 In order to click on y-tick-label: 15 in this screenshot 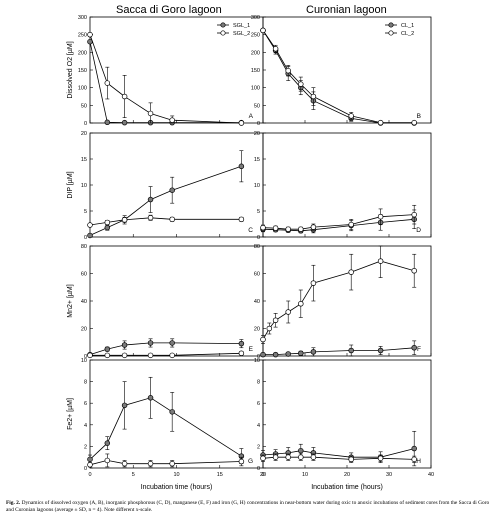, I will do `click(257, 160)`.